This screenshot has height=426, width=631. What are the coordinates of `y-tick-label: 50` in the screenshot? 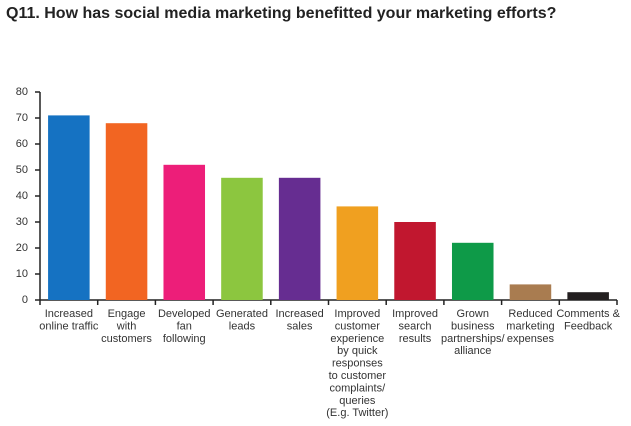 It's located at (22, 170).